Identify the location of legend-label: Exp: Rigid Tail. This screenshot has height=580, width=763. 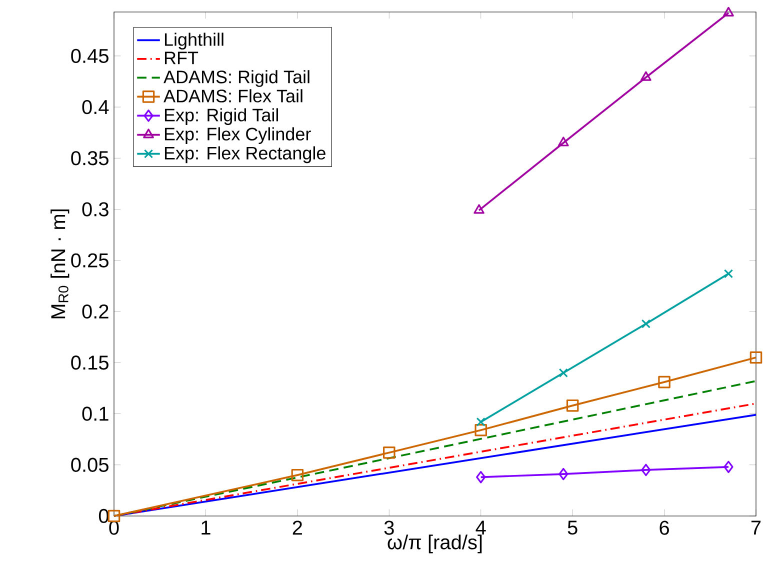
(221, 116).